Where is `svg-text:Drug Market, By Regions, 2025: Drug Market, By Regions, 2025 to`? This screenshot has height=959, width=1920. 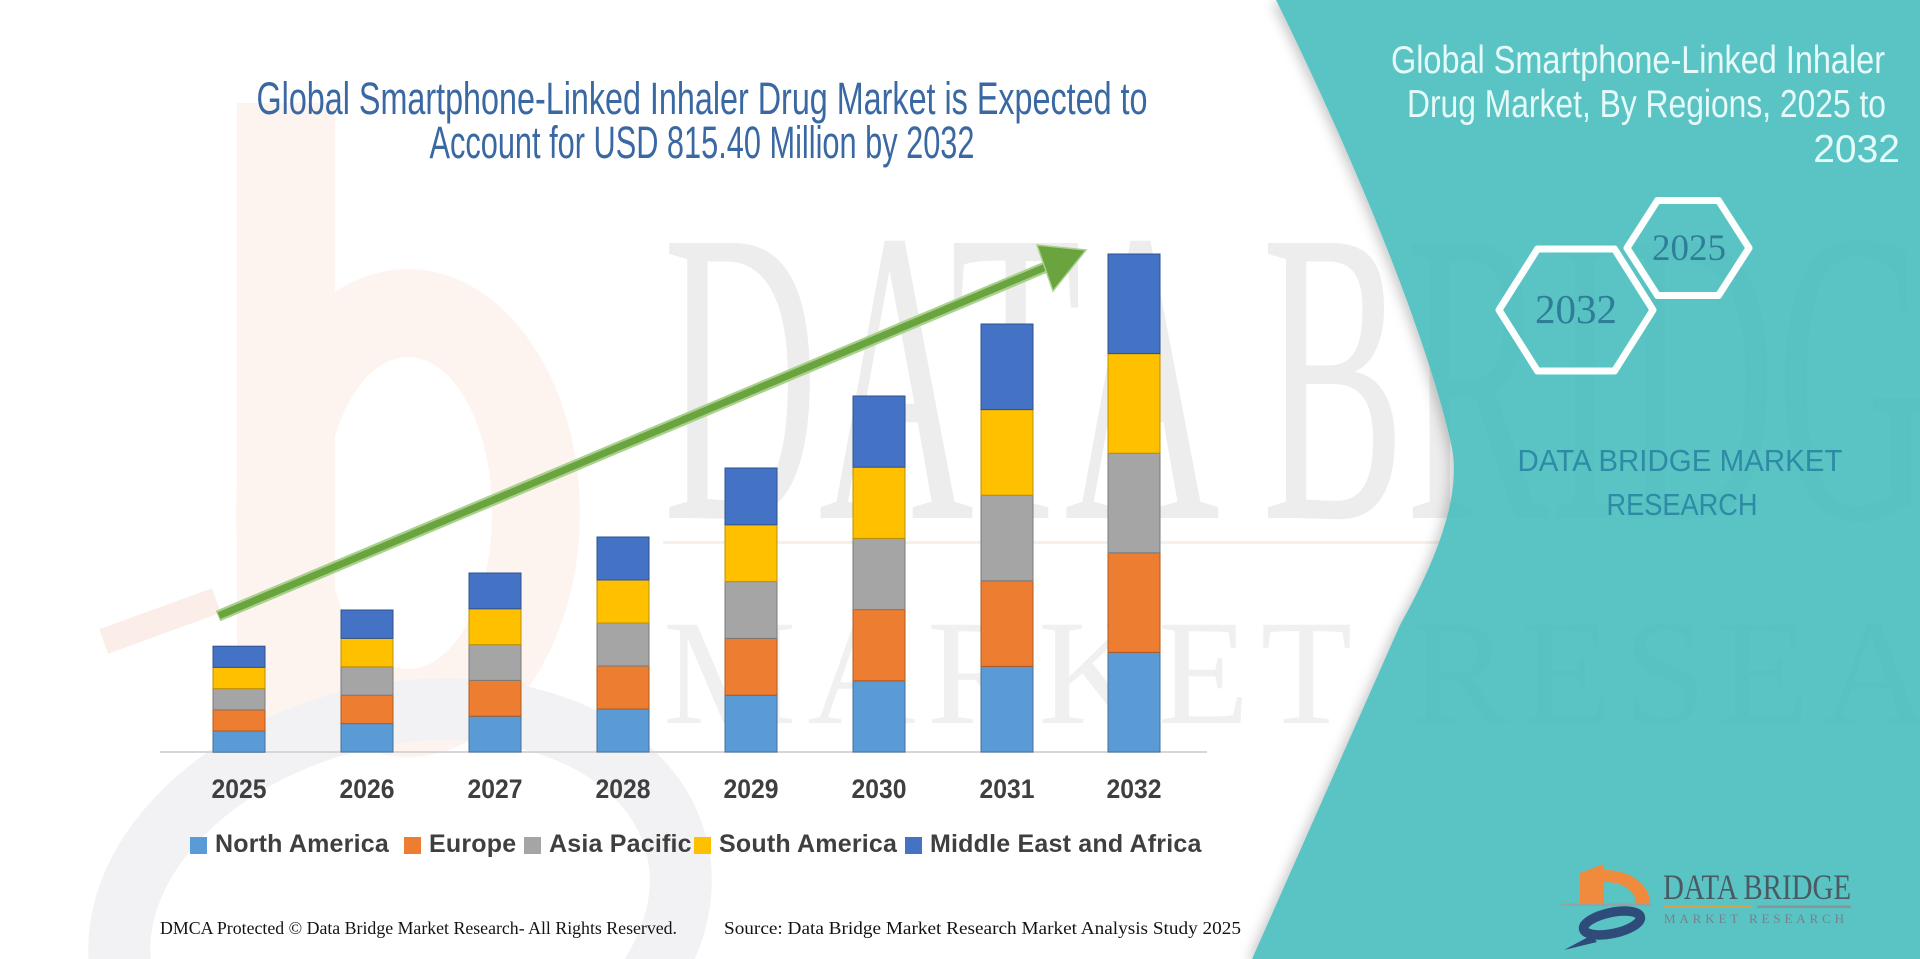
svg-text:Drug Market, By Regions, 2025: Drug Market, By Regions, 2025 to is located at coordinates (1646, 104).